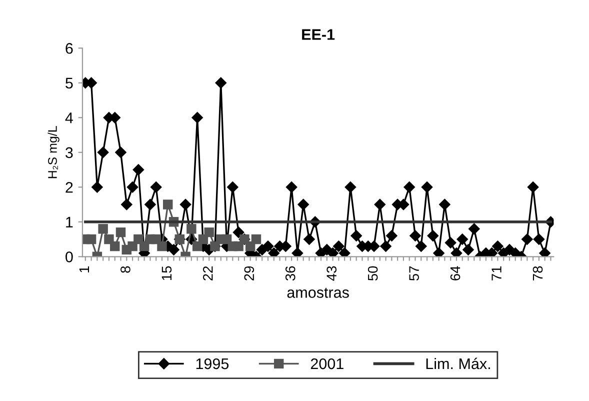 This screenshot has height=401, width=589. I want to click on x-tick-label: 29, so click(249, 273).